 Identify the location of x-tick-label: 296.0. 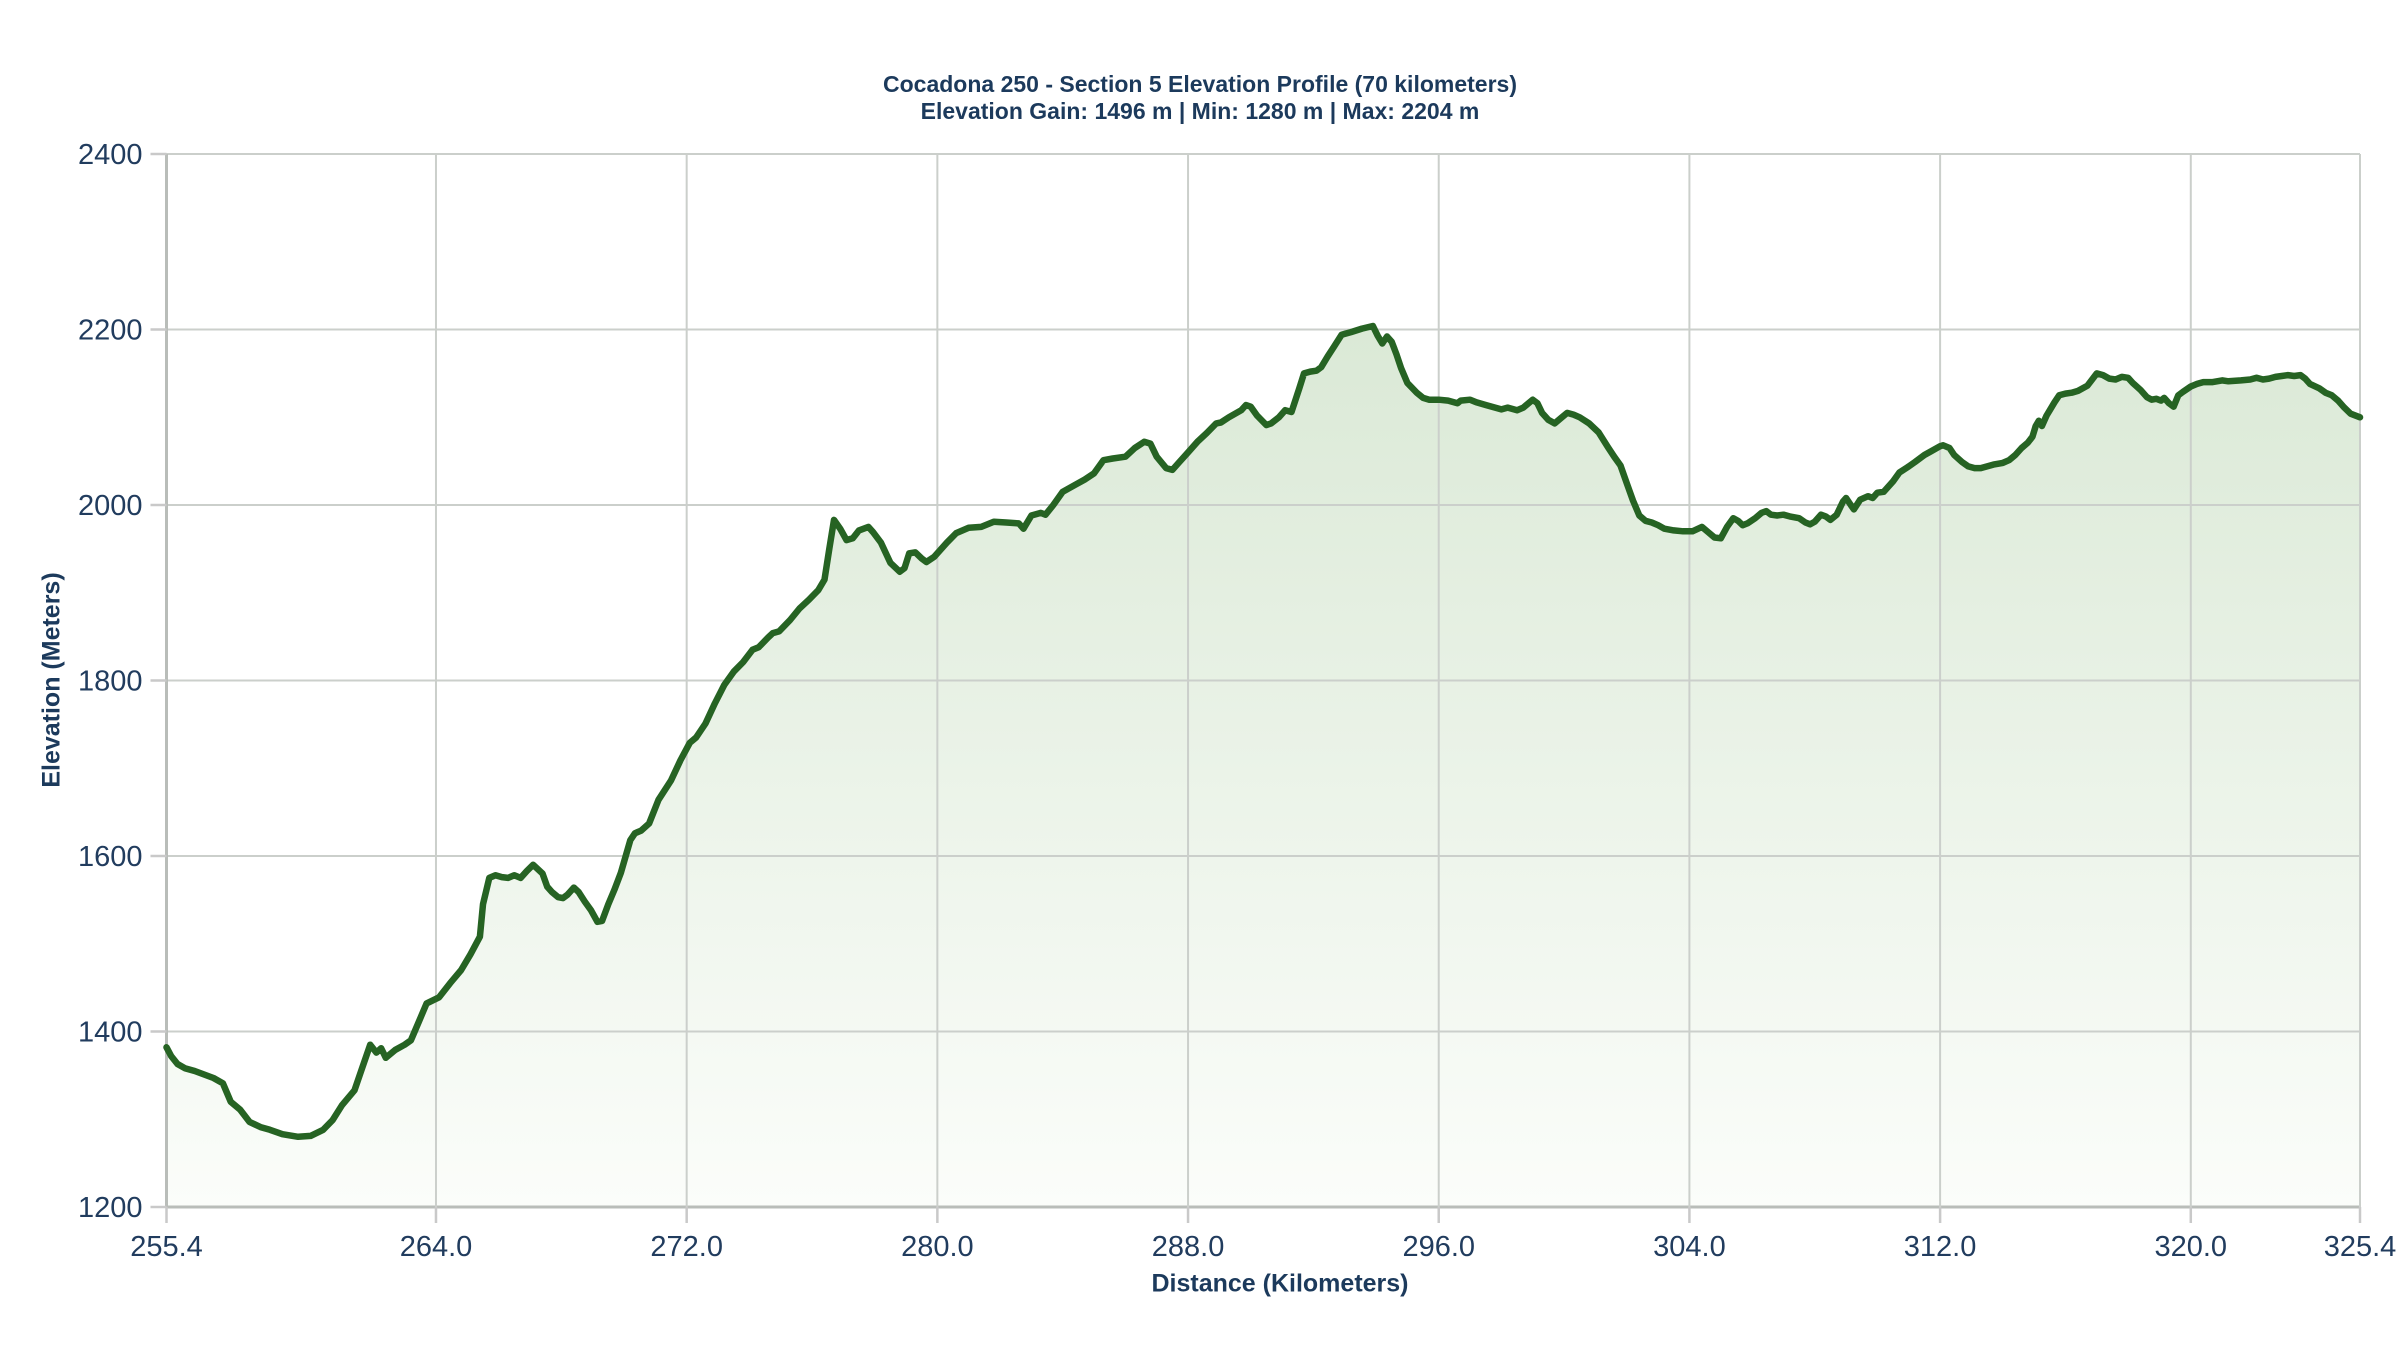
(1438, 1247).